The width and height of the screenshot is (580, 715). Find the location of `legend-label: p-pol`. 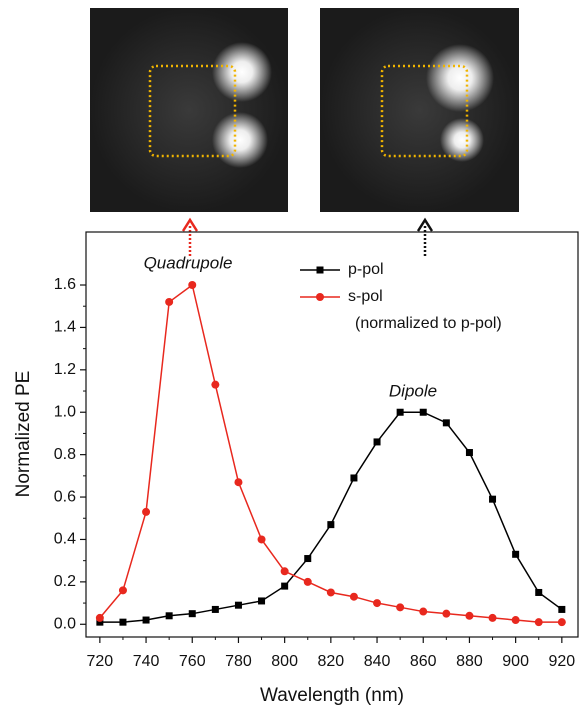

legend-label: p-pol is located at coordinates (366, 269).